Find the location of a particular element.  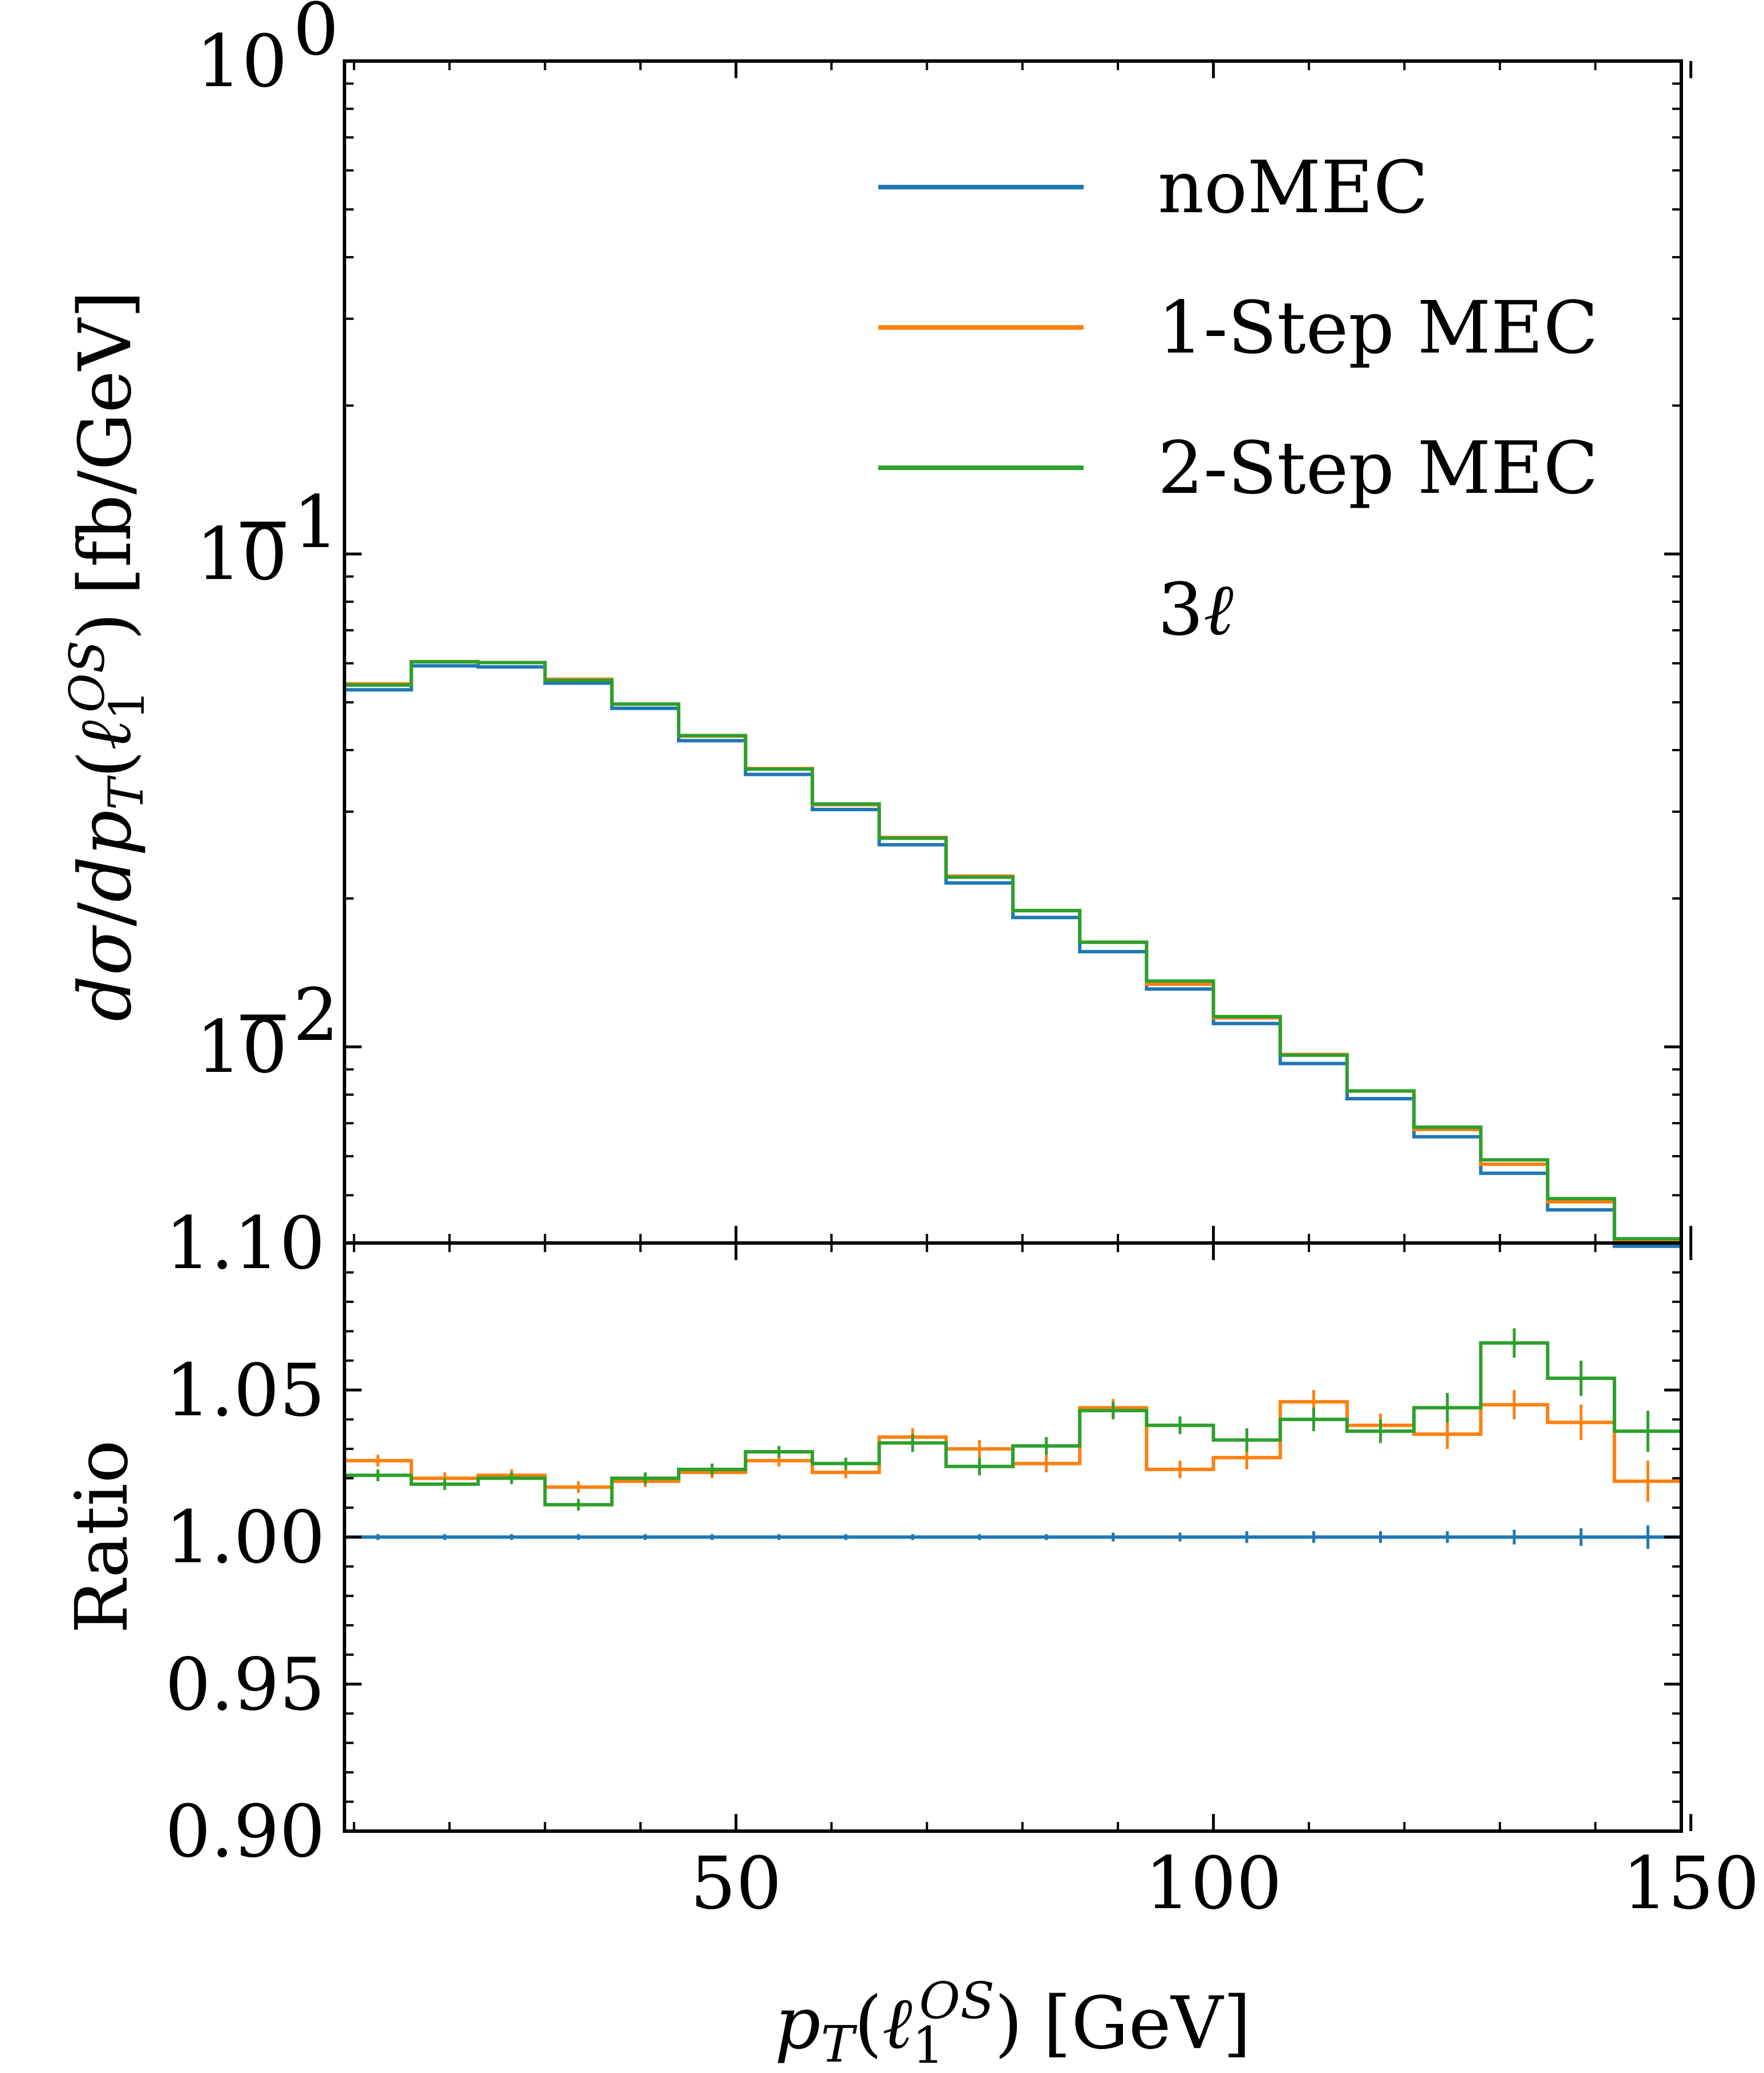

xlabel-close-paren: ) is located at coordinates (1009, 2023).